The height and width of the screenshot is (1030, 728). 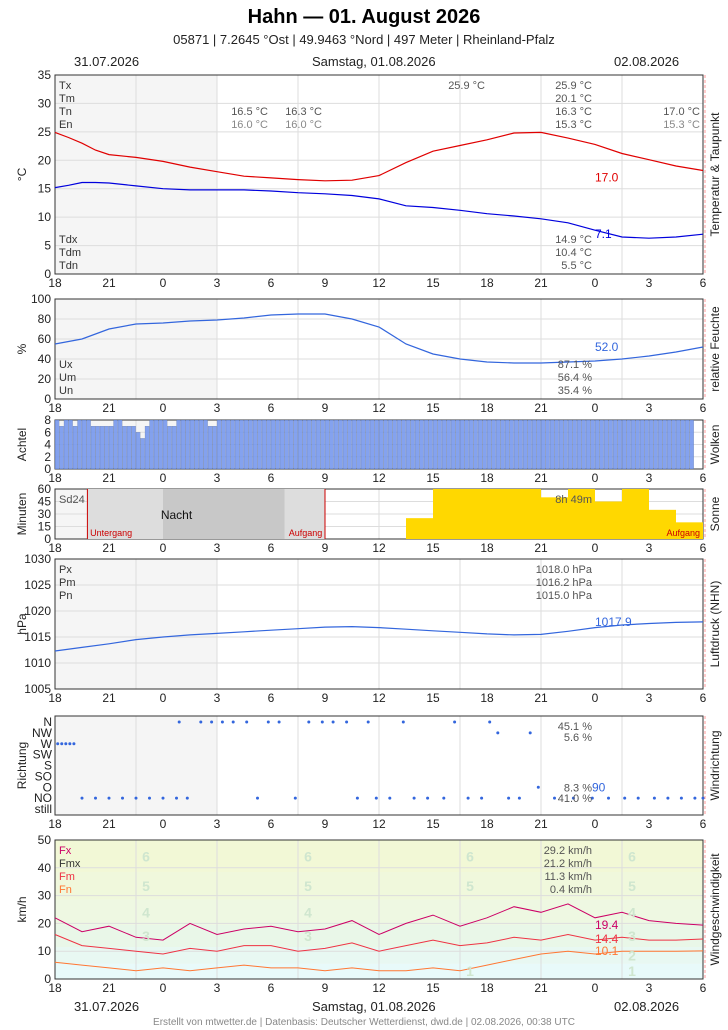 I want to click on beaufort-number: 5, so click(x=146, y=886).